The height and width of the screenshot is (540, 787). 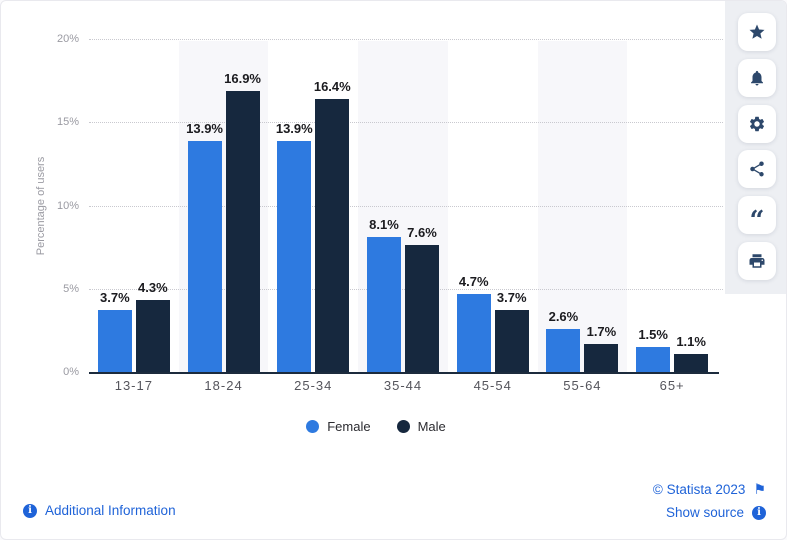 I want to click on x-axis-category-label: 35-44, so click(x=403, y=385).